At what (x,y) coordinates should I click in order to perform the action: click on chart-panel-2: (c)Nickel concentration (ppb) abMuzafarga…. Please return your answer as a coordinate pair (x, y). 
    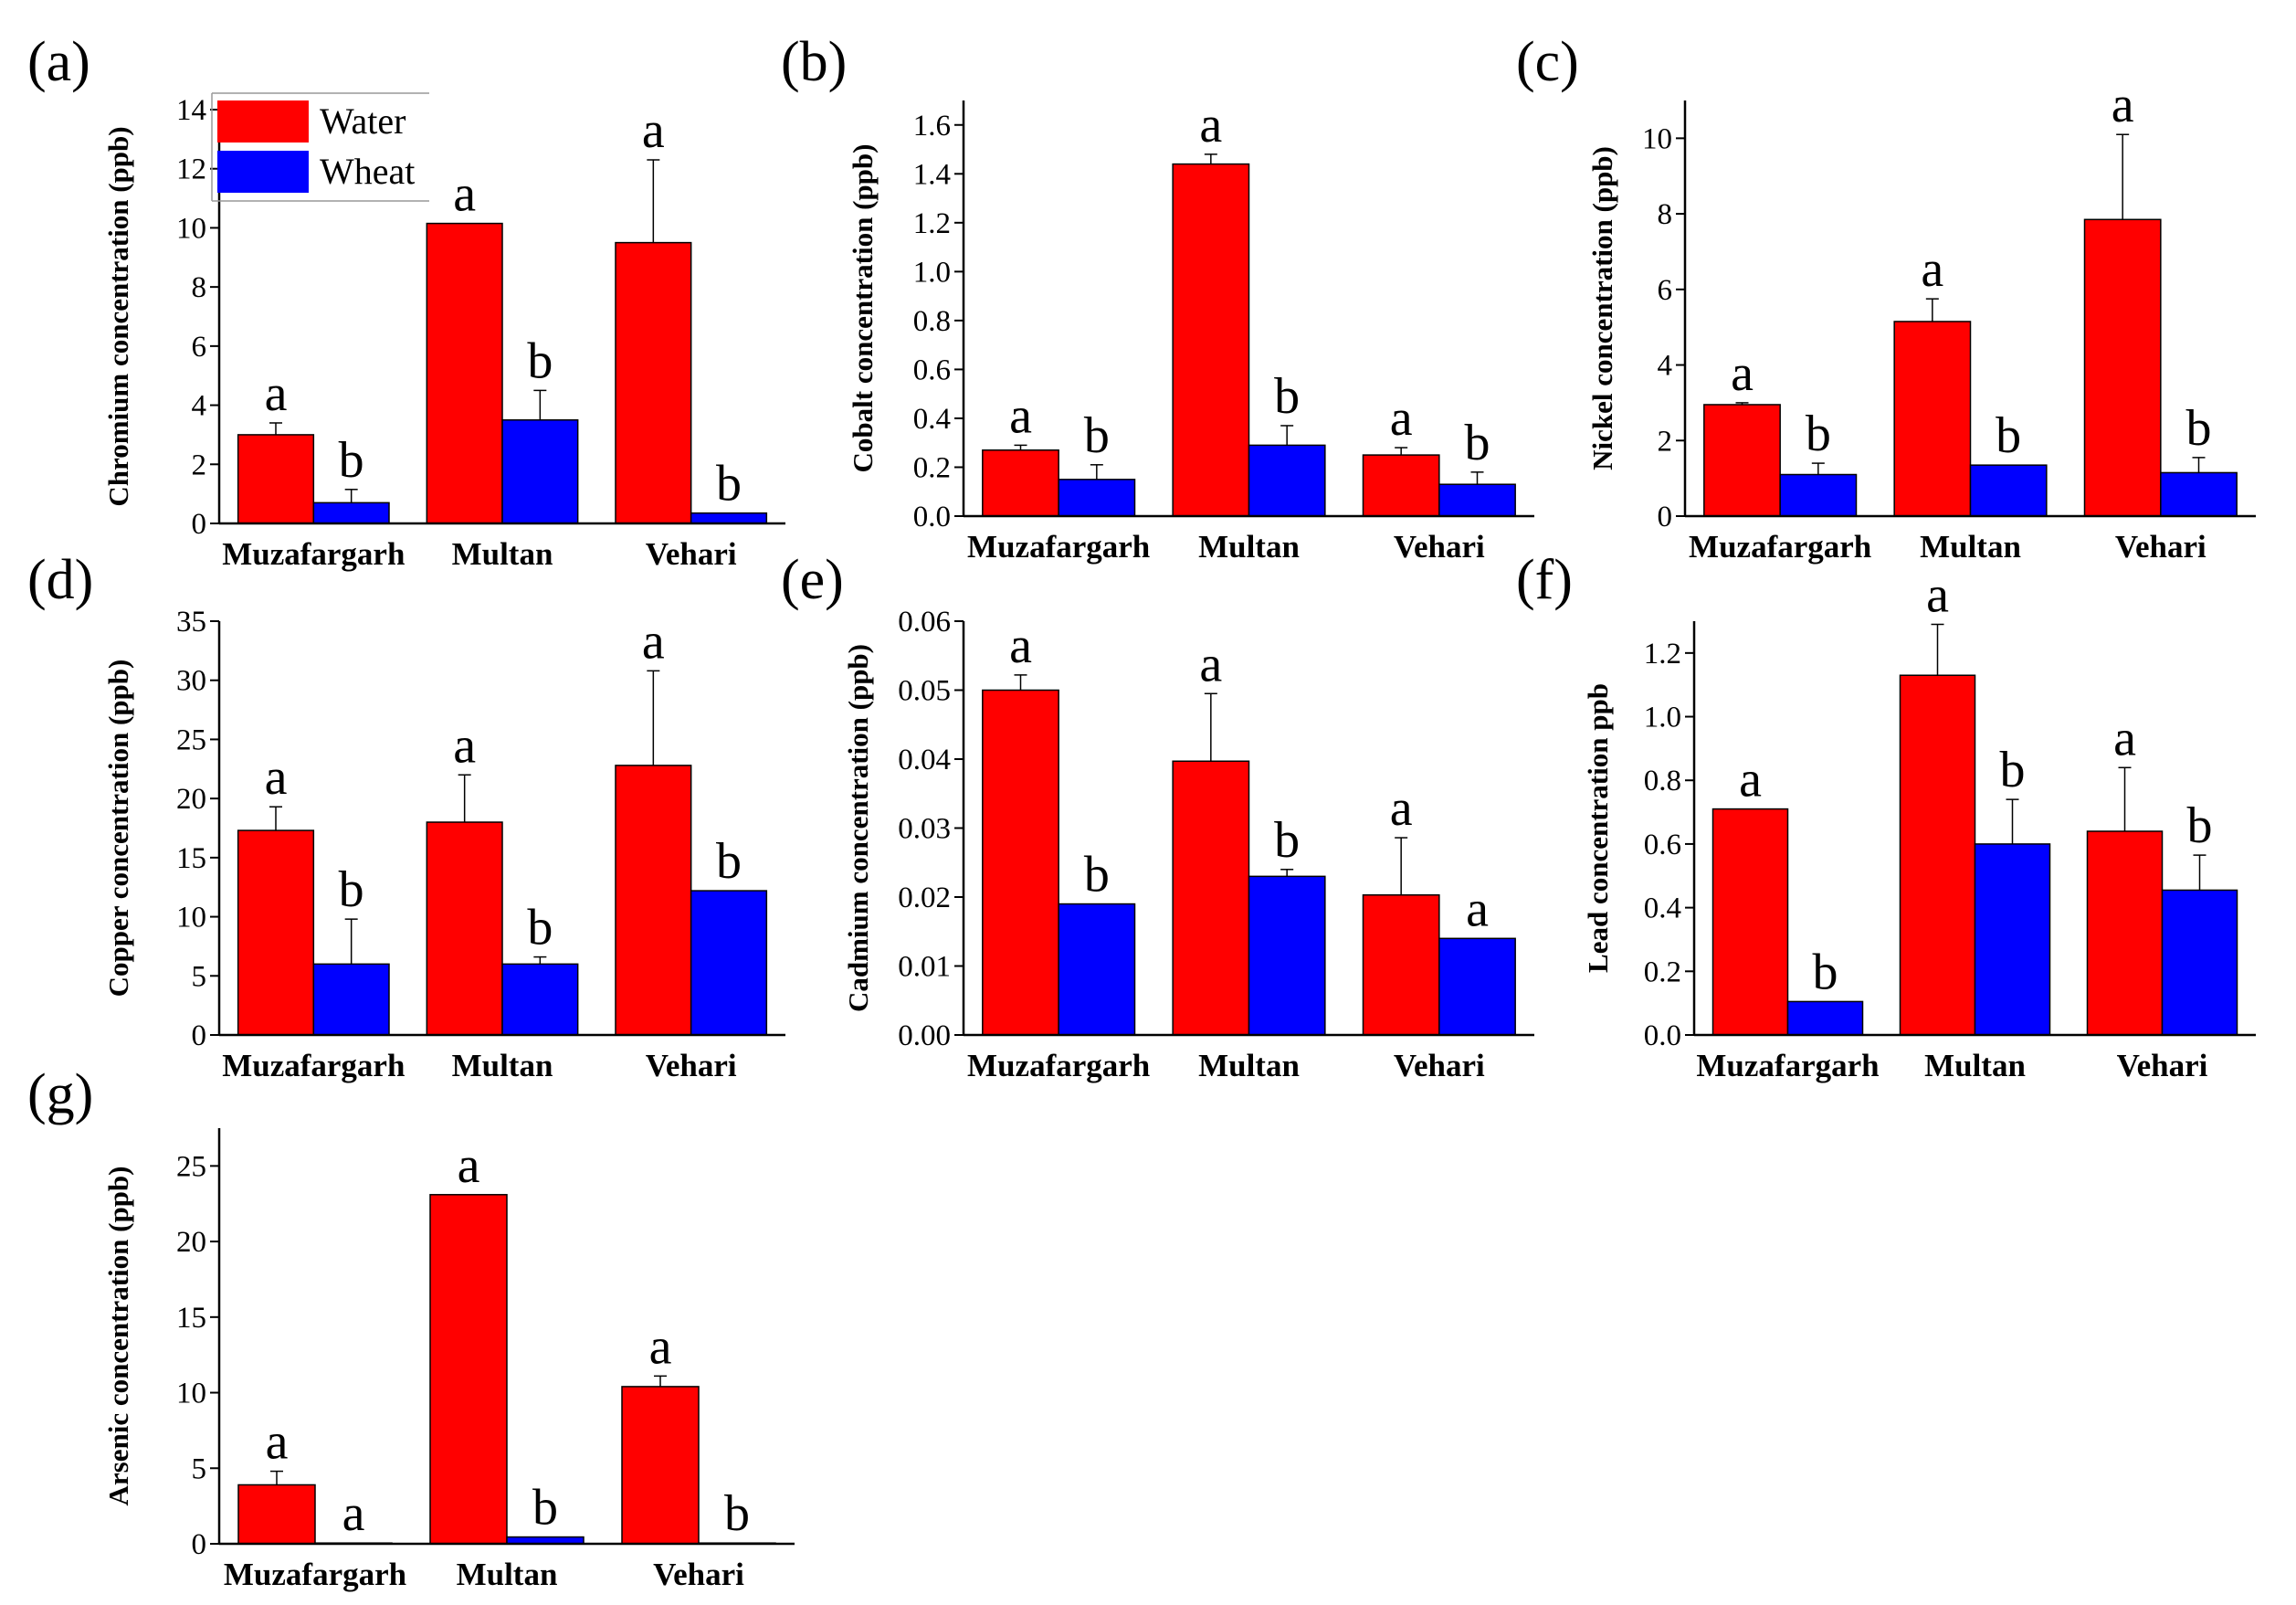
    Looking at the image, I should click on (1886, 298).